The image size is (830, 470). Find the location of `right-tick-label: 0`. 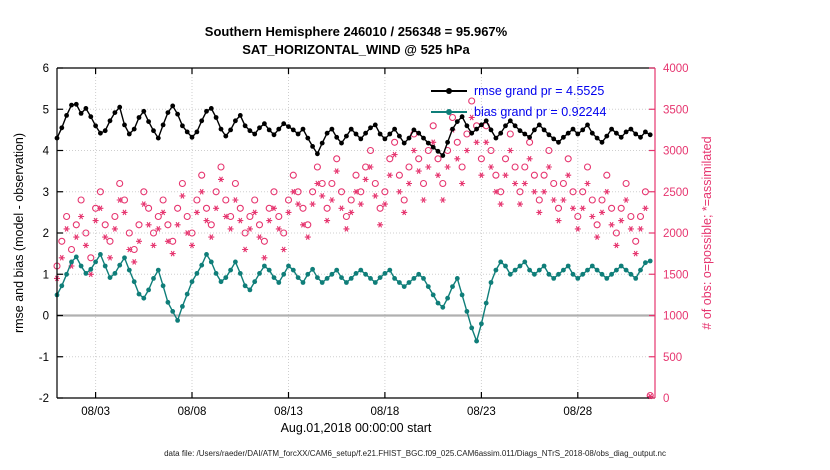

right-tick-label: 0 is located at coordinates (666, 399).